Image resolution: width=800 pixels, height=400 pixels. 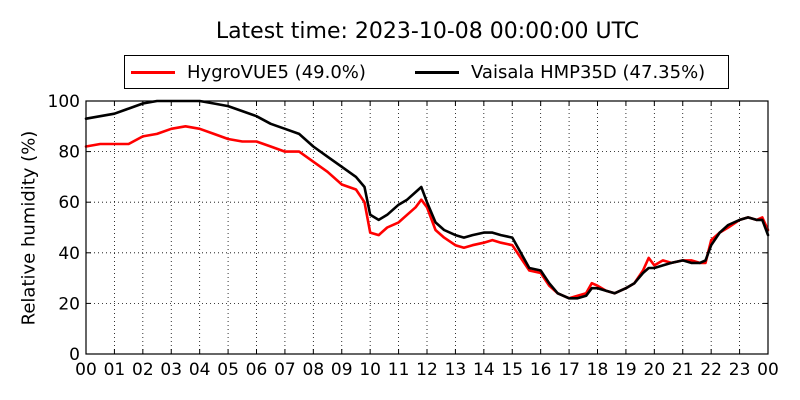 What do you see at coordinates (153, 72) in the screenshot?
I see `legend-swatch-hygrovue5` at bounding box center [153, 72].